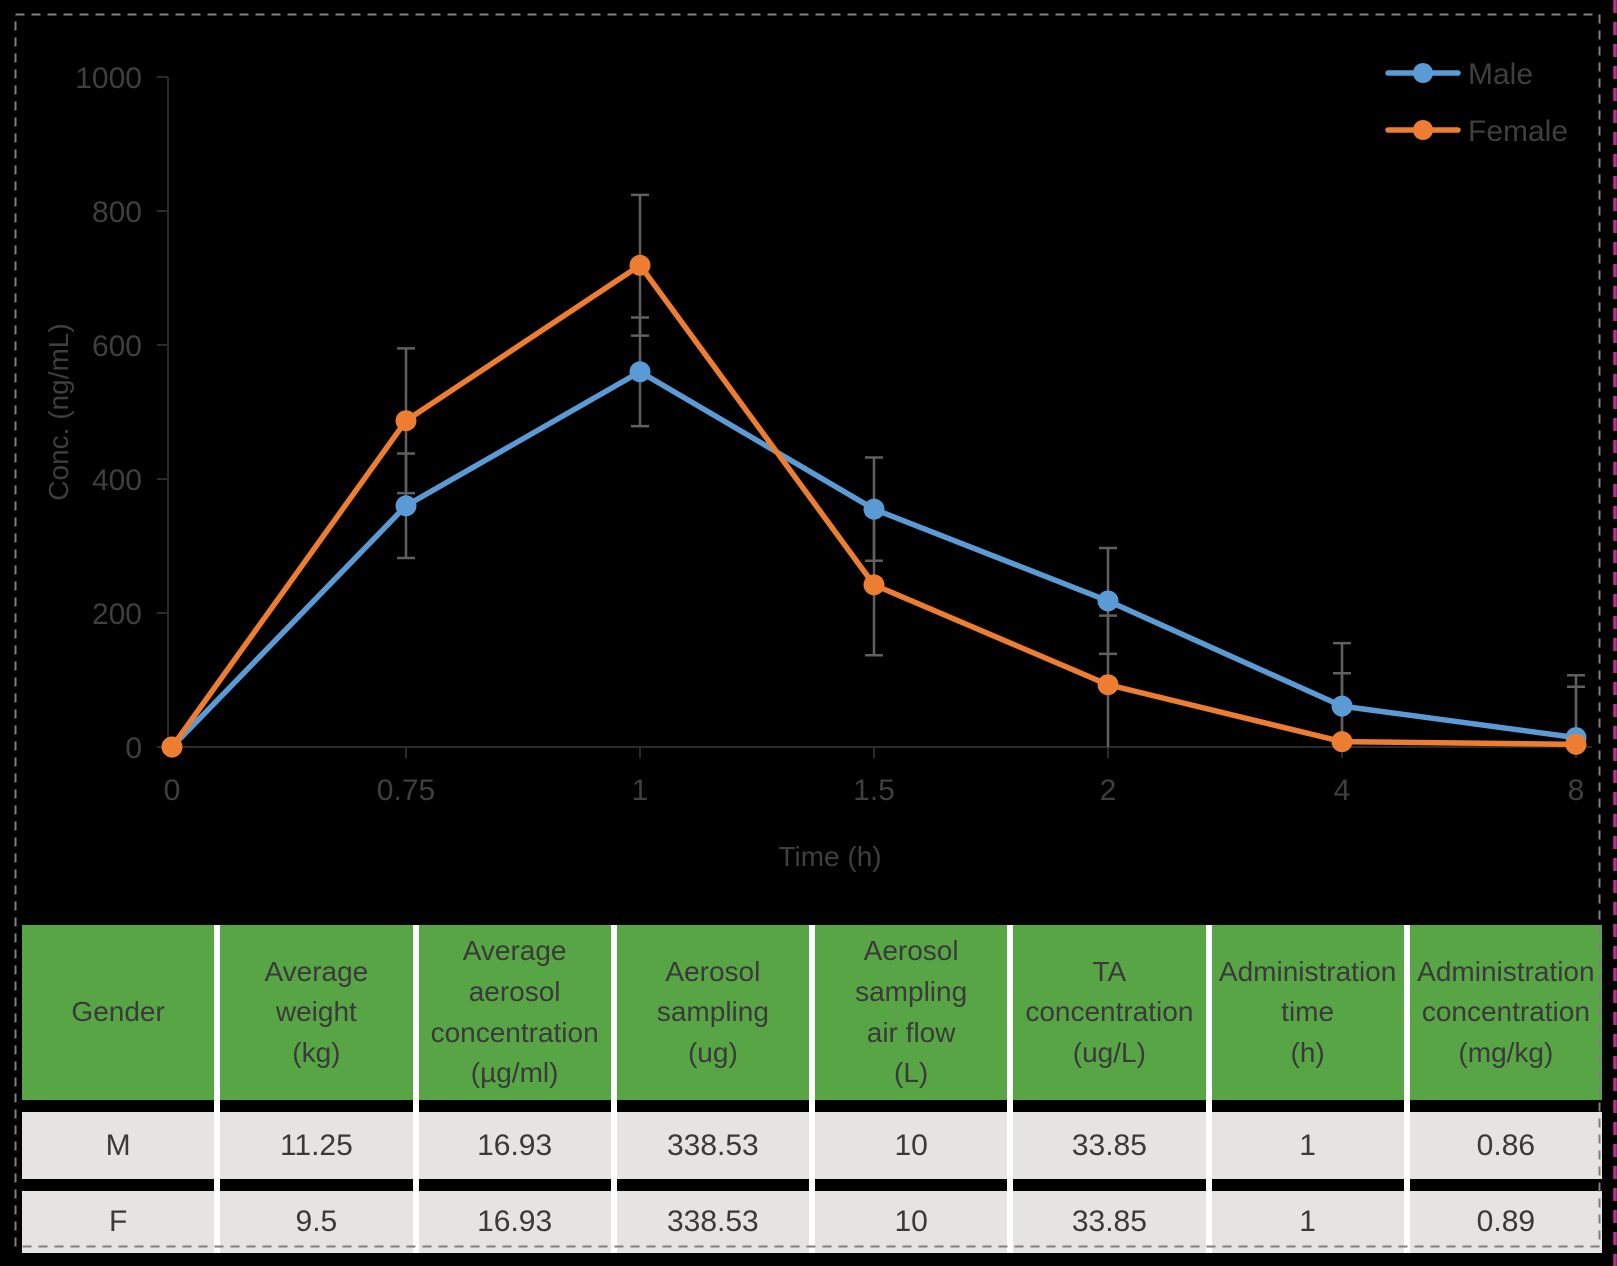  Describe the element at coordinates (1505, 1012) in the screenshot. I see `header-cell: Administration concentration (mg/kg)` at that location.